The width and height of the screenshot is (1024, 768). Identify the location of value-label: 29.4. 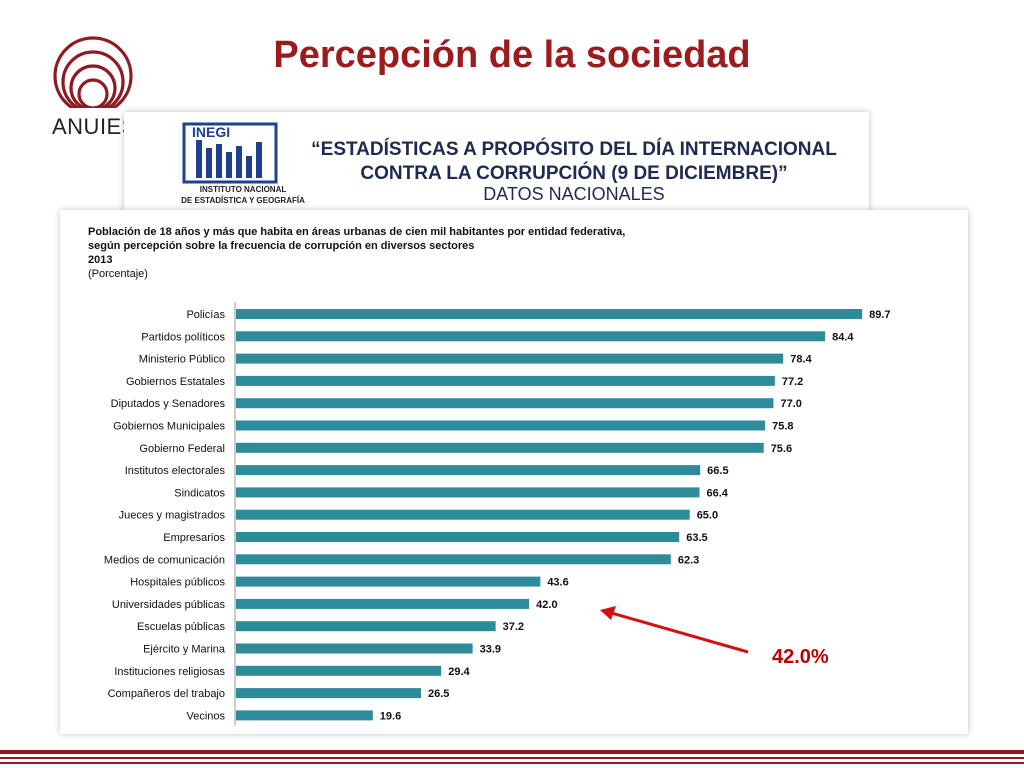
(459, 672).